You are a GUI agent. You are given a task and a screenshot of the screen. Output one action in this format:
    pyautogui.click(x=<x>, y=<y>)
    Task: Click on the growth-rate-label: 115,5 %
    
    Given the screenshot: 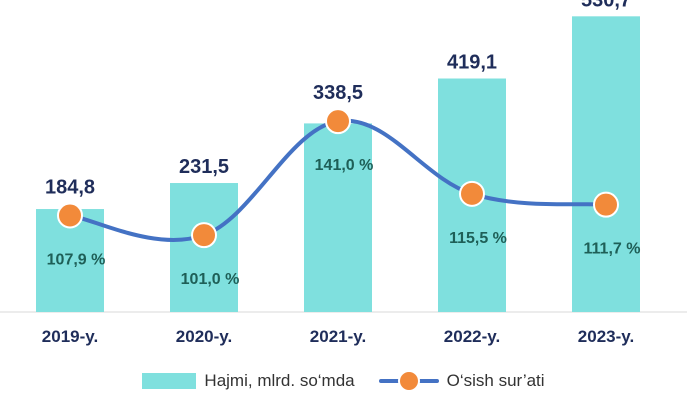 What is the action you would take?
    pyautogui.click(x=478, y=238)
    